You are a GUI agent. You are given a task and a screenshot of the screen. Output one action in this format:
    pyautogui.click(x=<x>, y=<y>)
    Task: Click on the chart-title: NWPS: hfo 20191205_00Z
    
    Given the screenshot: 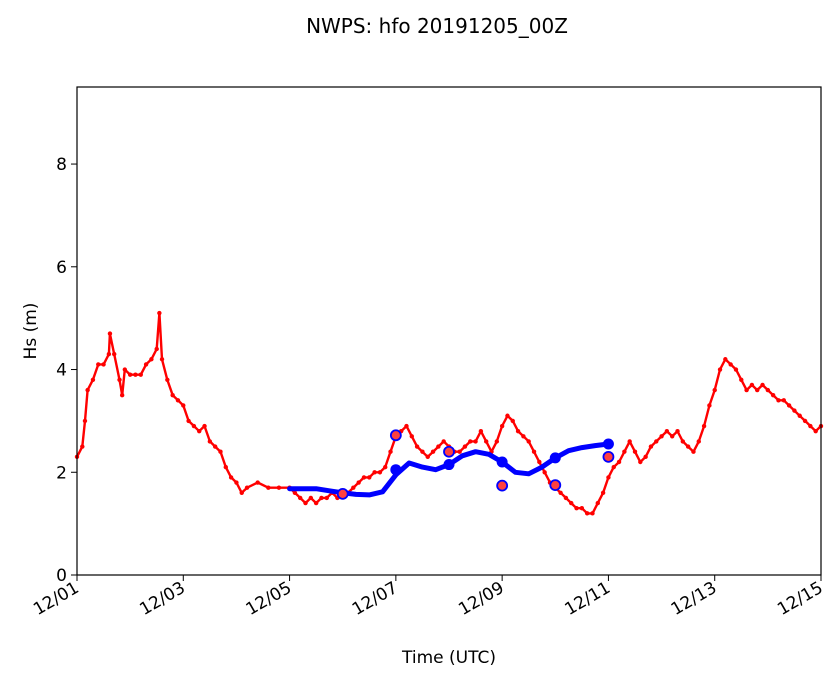 What is the action you would take?
    pyautogui.click(x=437, y=26)
    